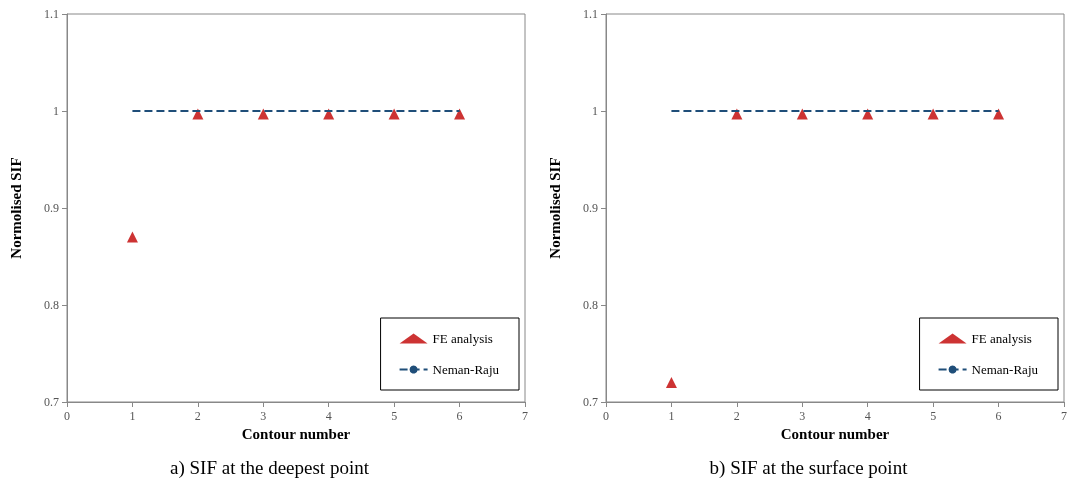 This screenshot has height=490, width=1078. What do you see at coordinates (809, 468) in the screenshot?
I see `text: b) SIF at the surface point` at bounding box center [809, 468].